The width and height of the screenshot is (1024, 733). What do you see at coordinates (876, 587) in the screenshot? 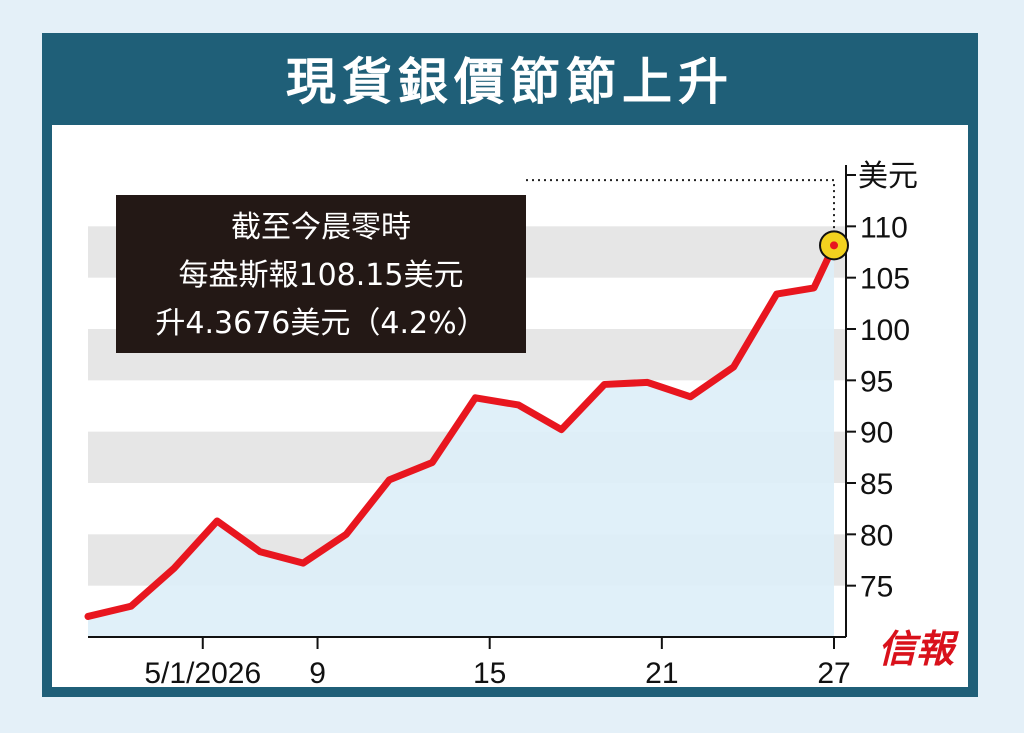
I see `y-tick-label: 75` at bounding box center [876, 587].